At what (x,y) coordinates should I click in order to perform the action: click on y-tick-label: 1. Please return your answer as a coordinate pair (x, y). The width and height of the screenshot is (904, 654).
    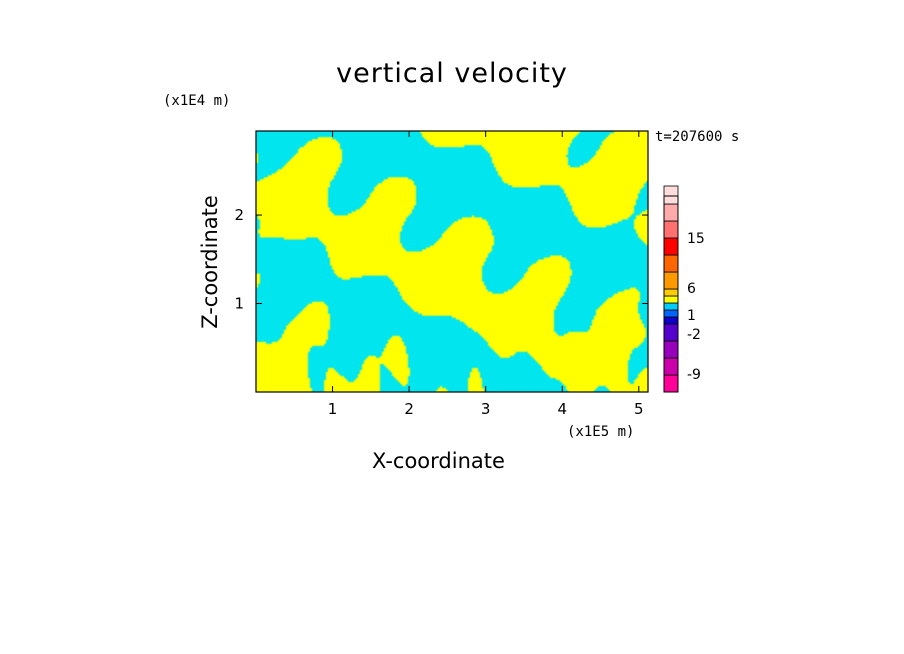
    Looking at the image, I should click on (239, 304).